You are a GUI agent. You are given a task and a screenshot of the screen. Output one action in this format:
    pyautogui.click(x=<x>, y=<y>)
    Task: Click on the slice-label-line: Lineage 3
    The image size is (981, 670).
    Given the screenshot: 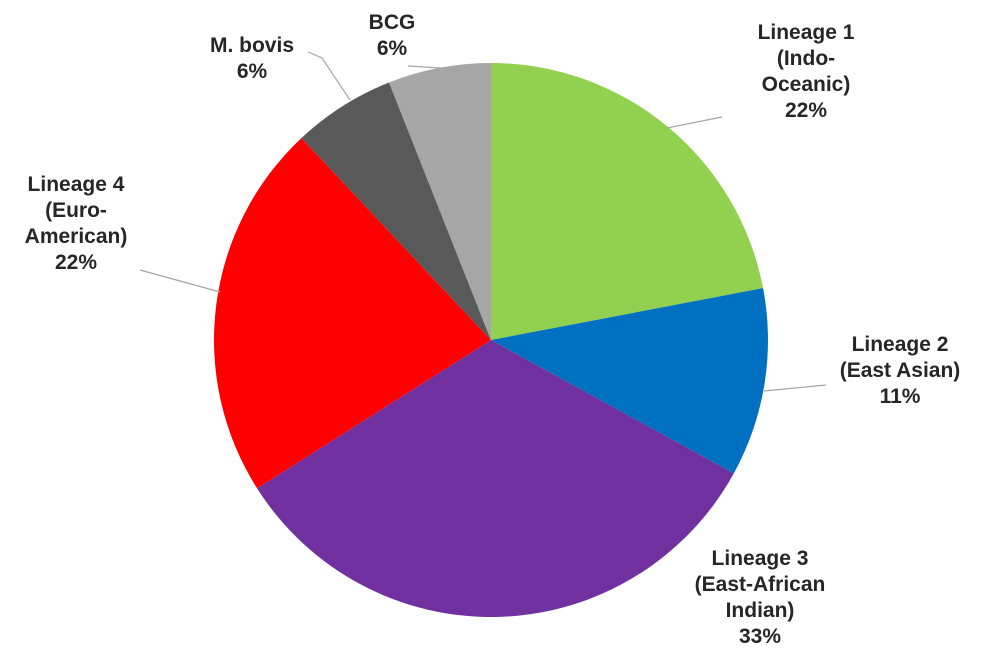 What is the action you would take?
    pyautogui.click(x=760, y=558)
    